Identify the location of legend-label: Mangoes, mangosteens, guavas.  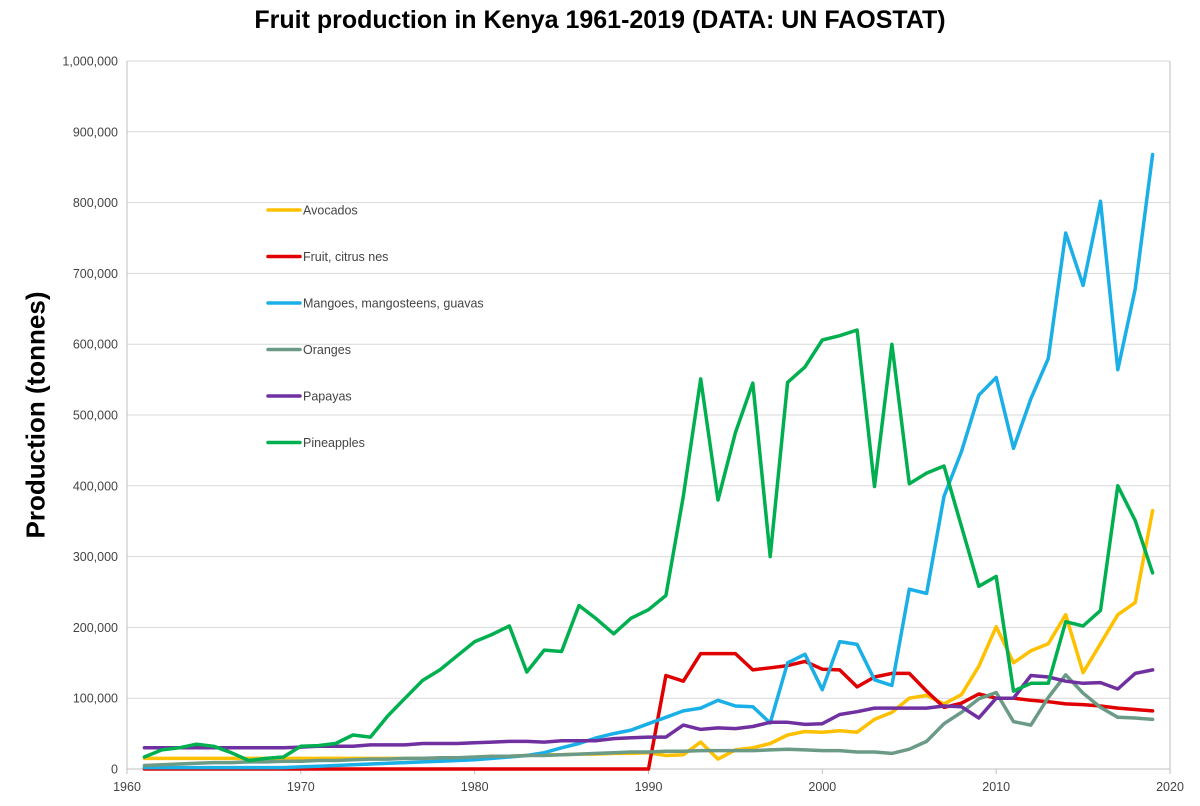
(393, 304).